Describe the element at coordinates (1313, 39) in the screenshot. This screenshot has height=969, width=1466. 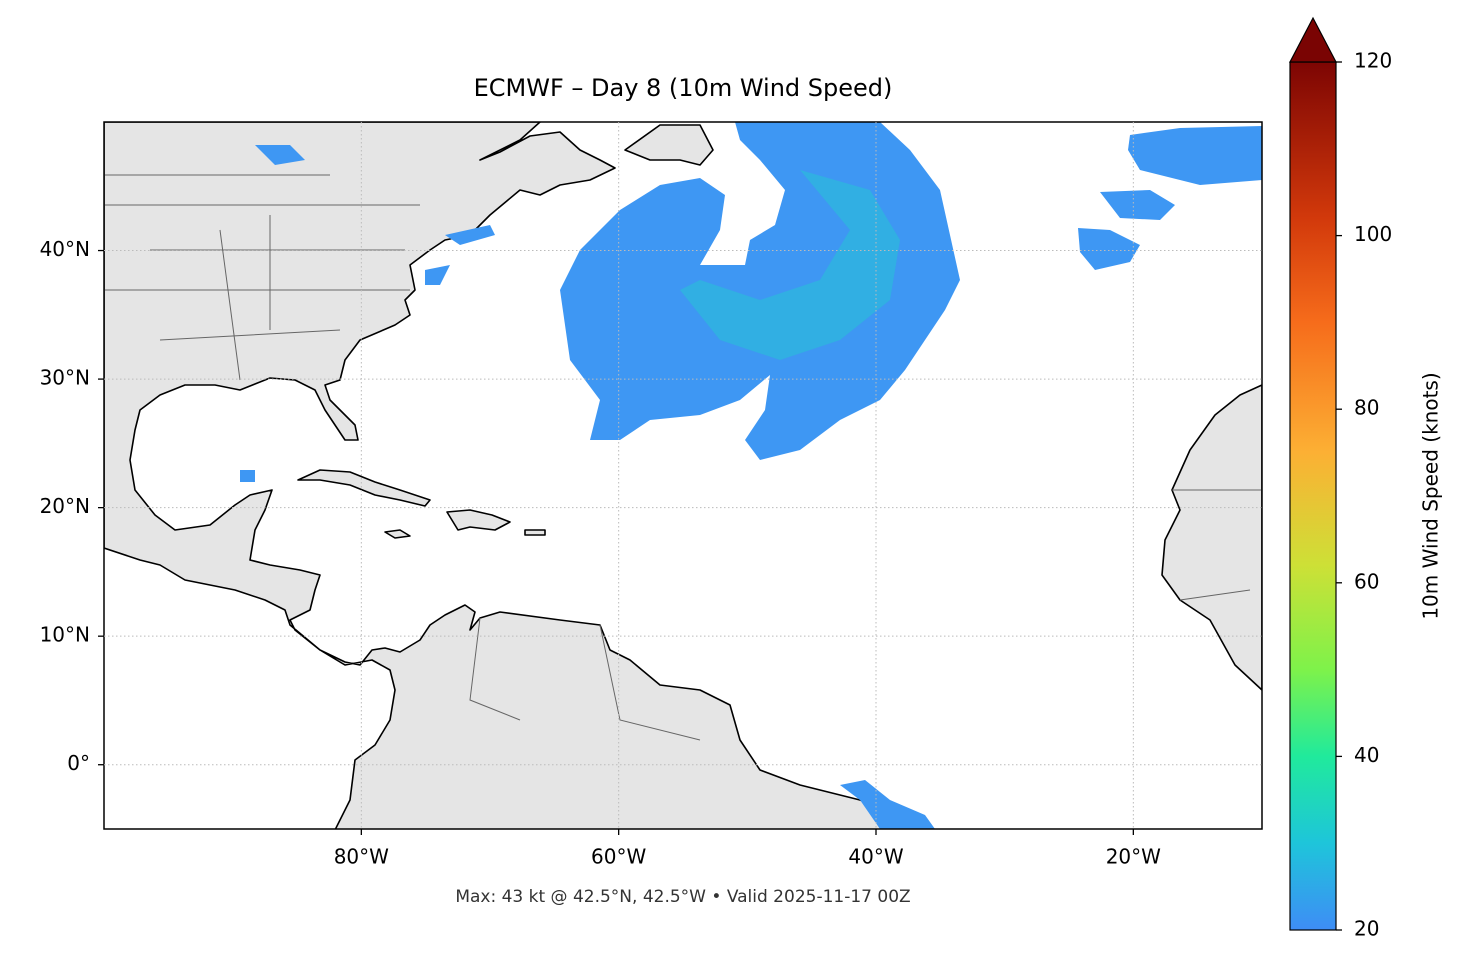
I see `colorbar-extend` at that location.